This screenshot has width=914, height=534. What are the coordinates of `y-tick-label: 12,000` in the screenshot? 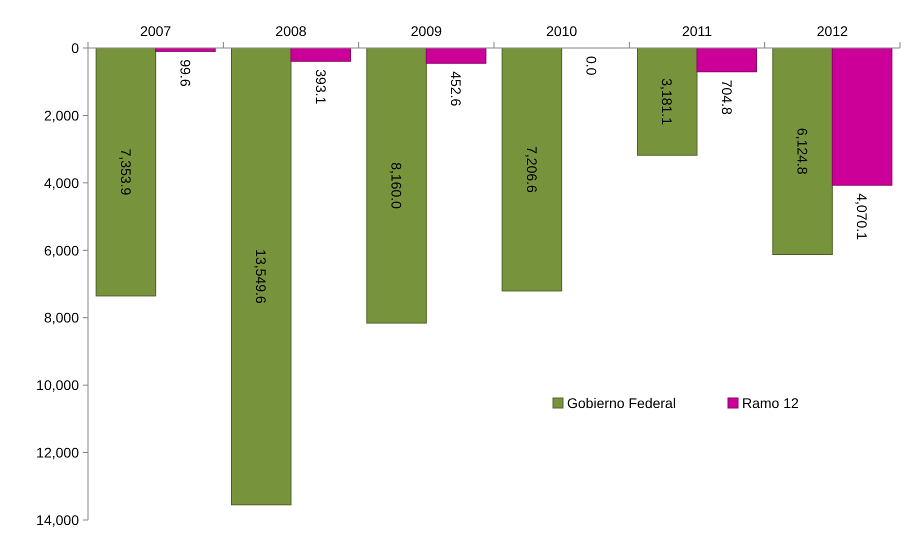 It's located at (58, 452).